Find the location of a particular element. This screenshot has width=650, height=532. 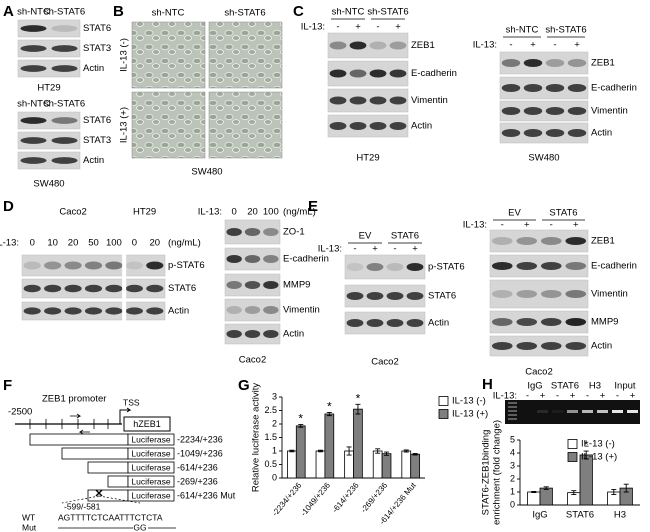

mut-gap is located at coordinates (140, 527).